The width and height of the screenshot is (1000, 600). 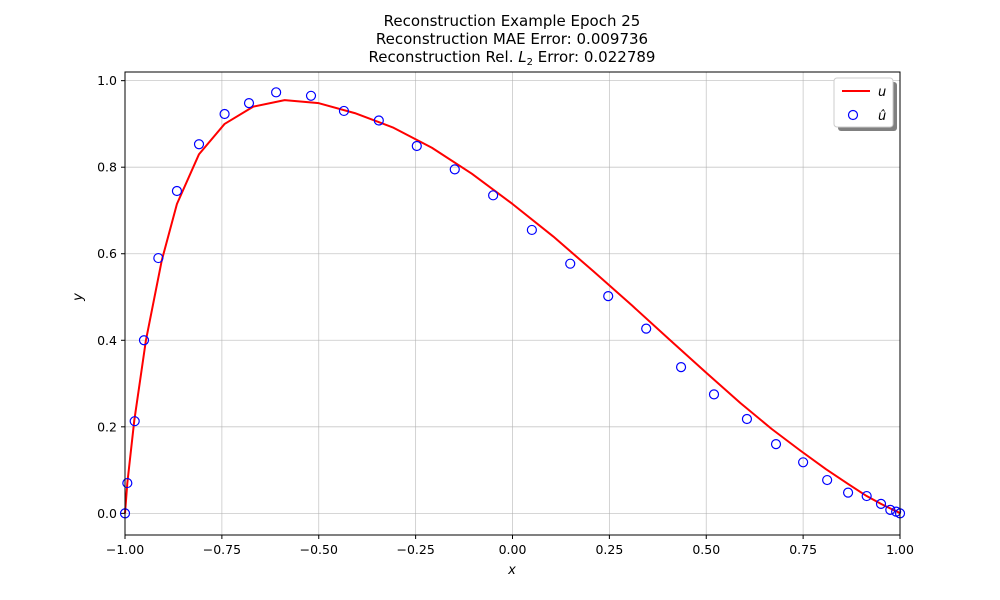 I want to click on x-tick-label: 0.50, so click(x=706, y=549).